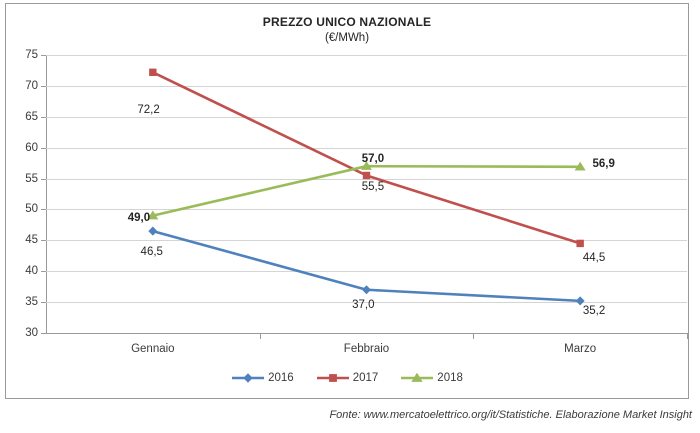 Image resolution: width=700 pixels, height=433 pixels. Describe the element at coordinates (31, 209) in the screenshot. I see `y-axis-tick-label: 50` at that location.